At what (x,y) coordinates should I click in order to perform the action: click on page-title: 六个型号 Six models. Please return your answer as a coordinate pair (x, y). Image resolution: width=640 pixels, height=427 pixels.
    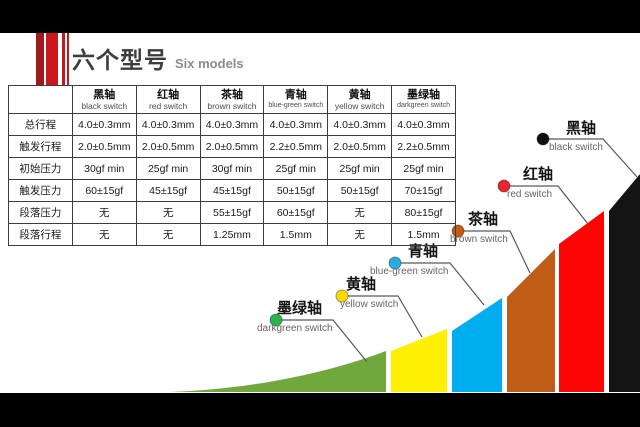
    Looking at the image, I should click on (158, 58).